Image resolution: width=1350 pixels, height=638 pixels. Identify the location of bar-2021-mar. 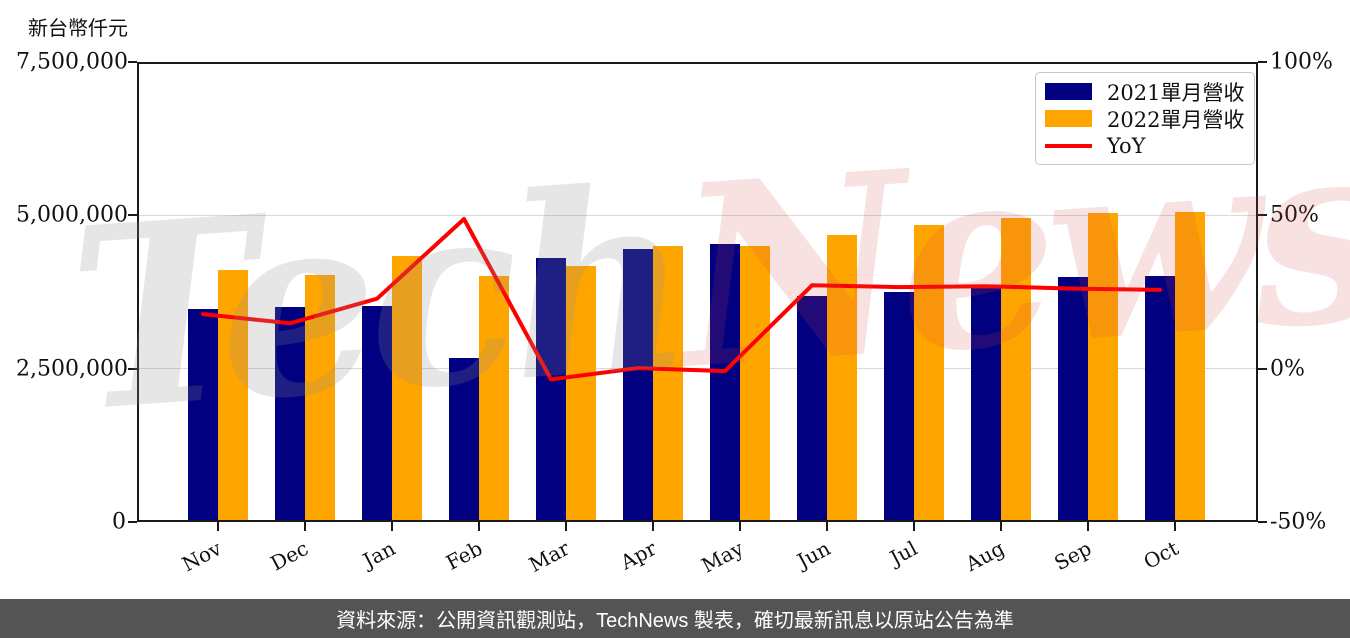
(551, 390).